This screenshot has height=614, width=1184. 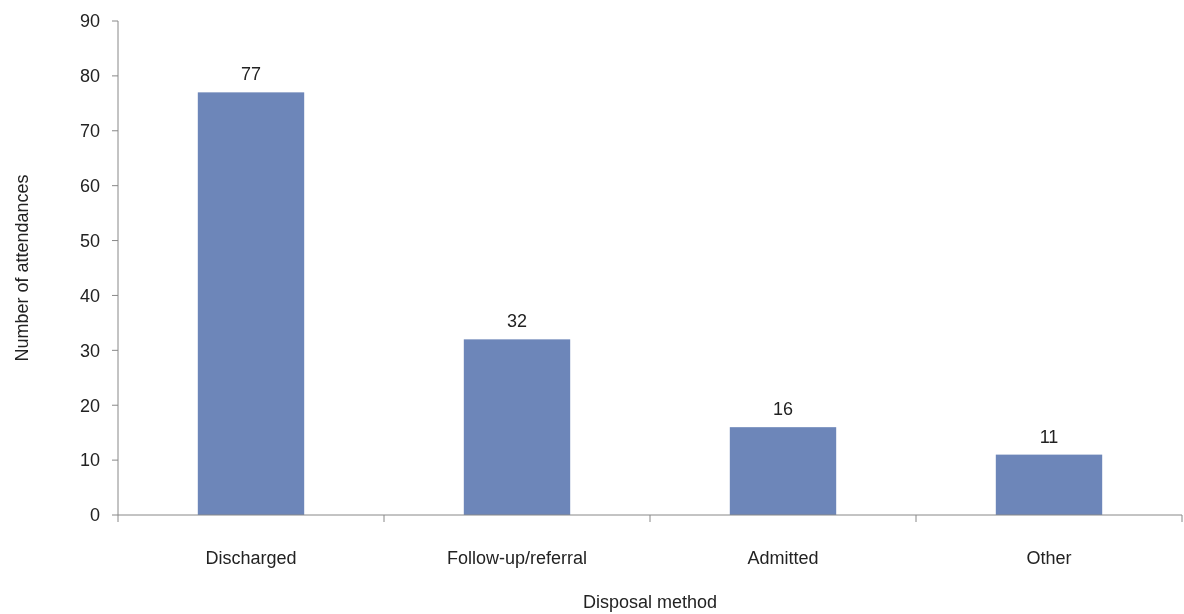 What do you see at coordinates (783, 558) in the screenshot?
I see `x-tick-label: Admitted` at bounding box center [783, 558].